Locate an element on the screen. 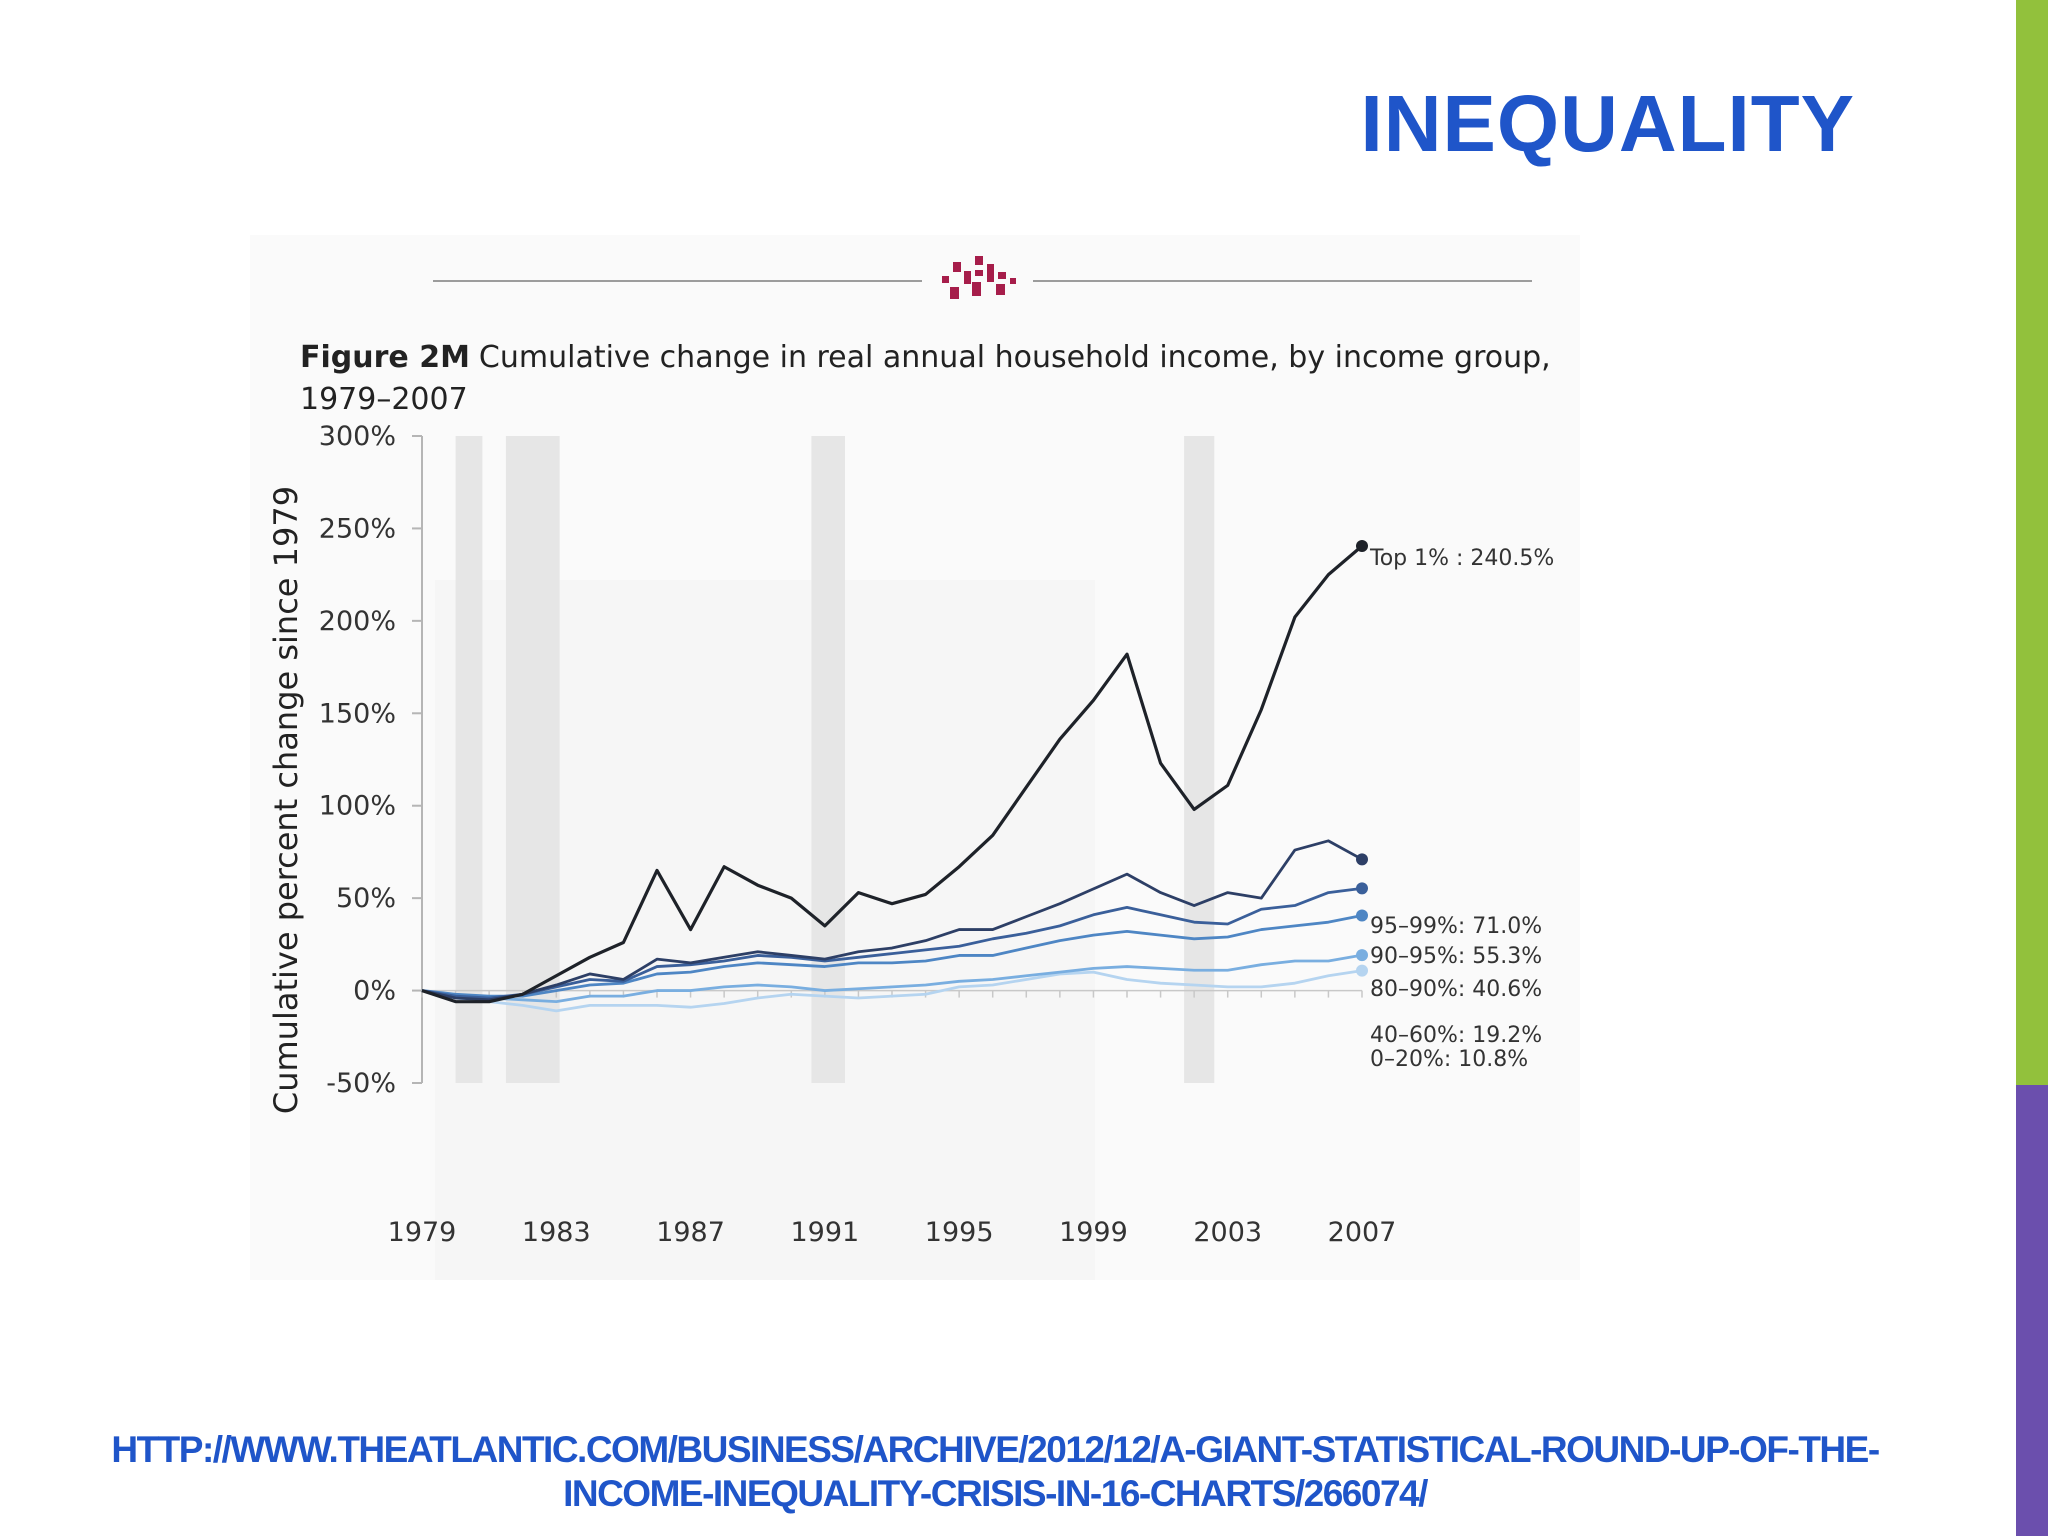  chart-logo-icon is located at coordinates (979, 277).